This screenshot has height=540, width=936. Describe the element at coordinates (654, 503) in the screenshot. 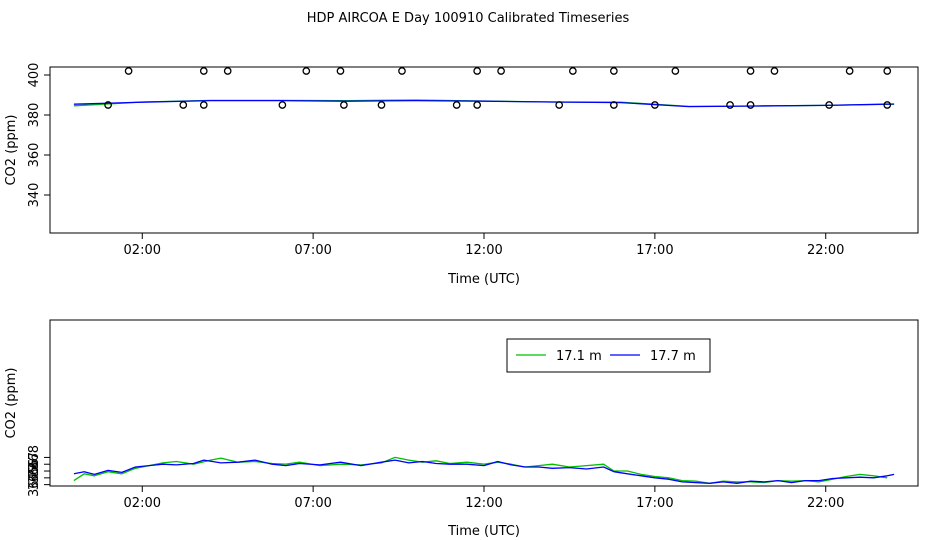

I see `bottom-x-tick-label: 17:00` at that location.